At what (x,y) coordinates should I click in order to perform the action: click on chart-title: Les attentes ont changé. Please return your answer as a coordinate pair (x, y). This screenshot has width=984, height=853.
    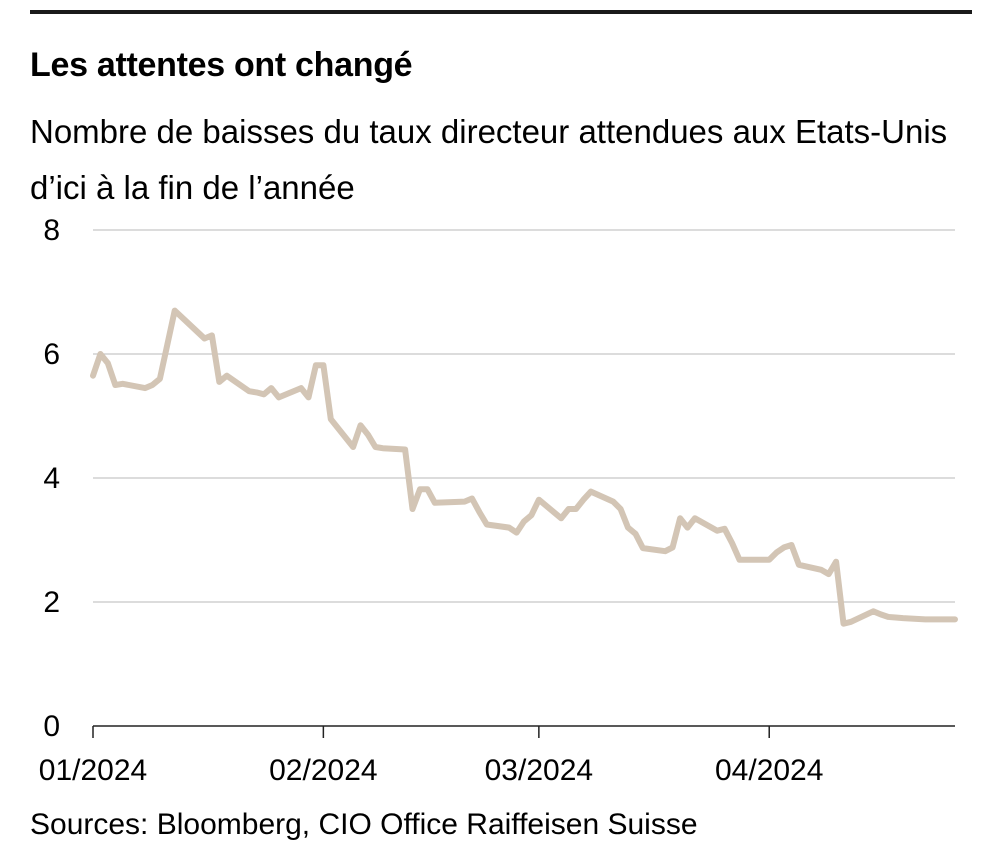
    Looking at the image, I should click on (221, 65).